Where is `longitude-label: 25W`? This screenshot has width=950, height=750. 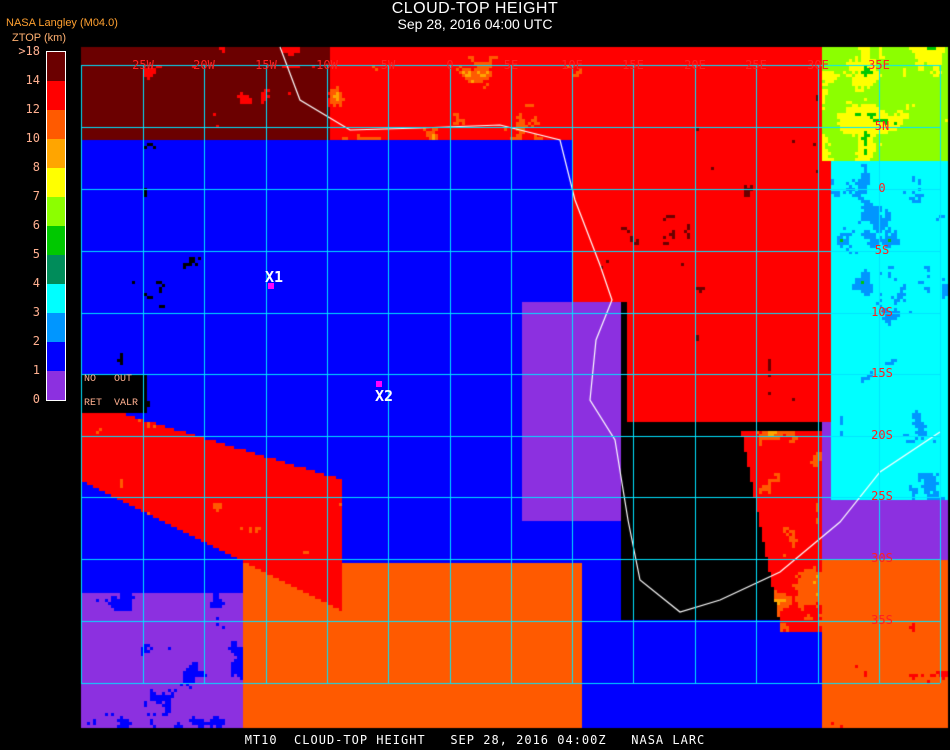 longitude-label: 25W is located at coordinates (143, 65).